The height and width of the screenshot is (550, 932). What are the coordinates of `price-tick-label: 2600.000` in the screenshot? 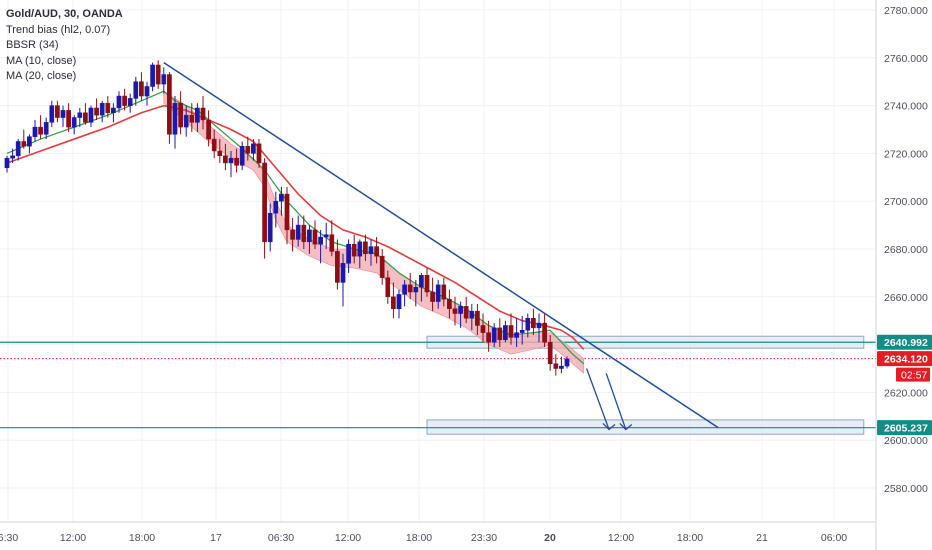 It's located at (906, 441).